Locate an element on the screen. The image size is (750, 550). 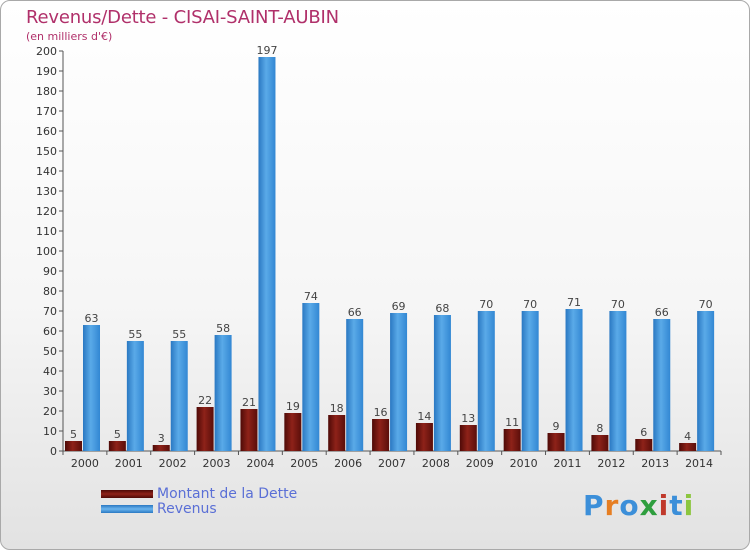
revenue-value-label: 63 is located at coordinates (92, 318).